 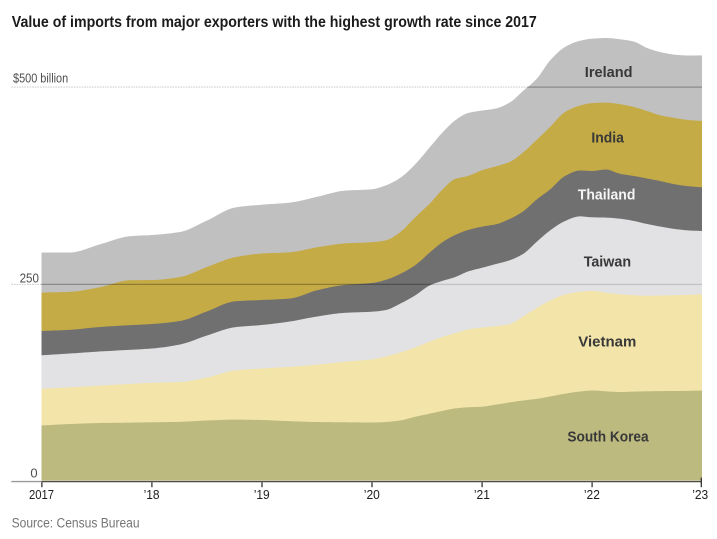 I want to click on svg-text: India, so click(x=607, y=139).